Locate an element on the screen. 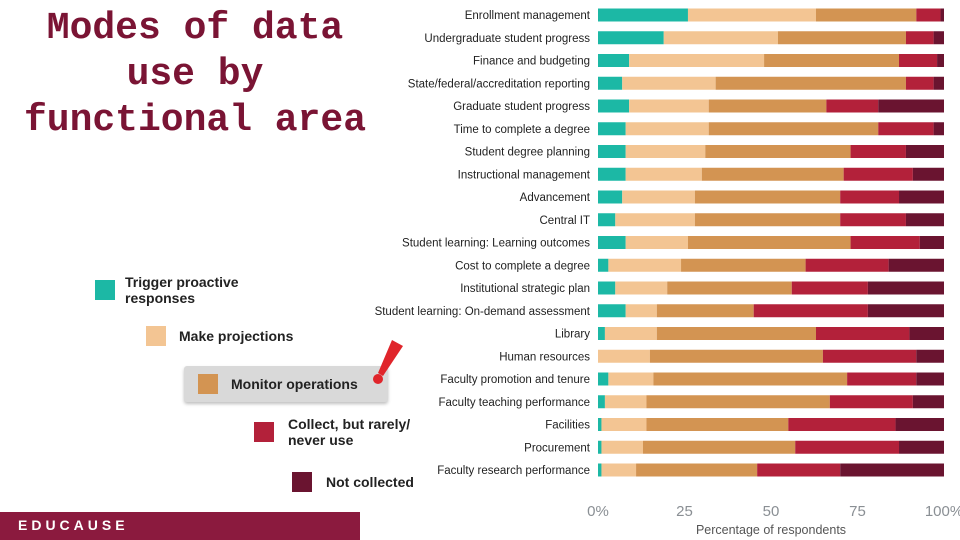 This screenshot has height=540, width=960. bar-segment-facilities-monitor-operations is located at coordinates (717, 424).